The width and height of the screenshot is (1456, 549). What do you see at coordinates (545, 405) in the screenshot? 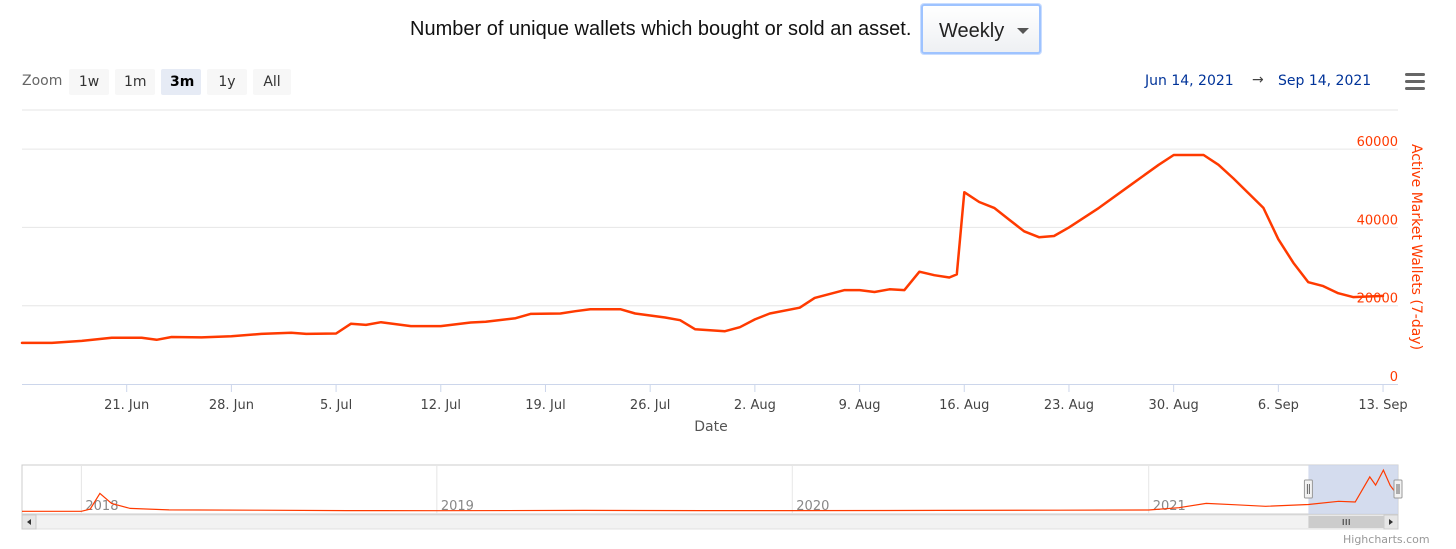
I see `x-tick-label: 19. Jul` at bounding box center [545, 405].